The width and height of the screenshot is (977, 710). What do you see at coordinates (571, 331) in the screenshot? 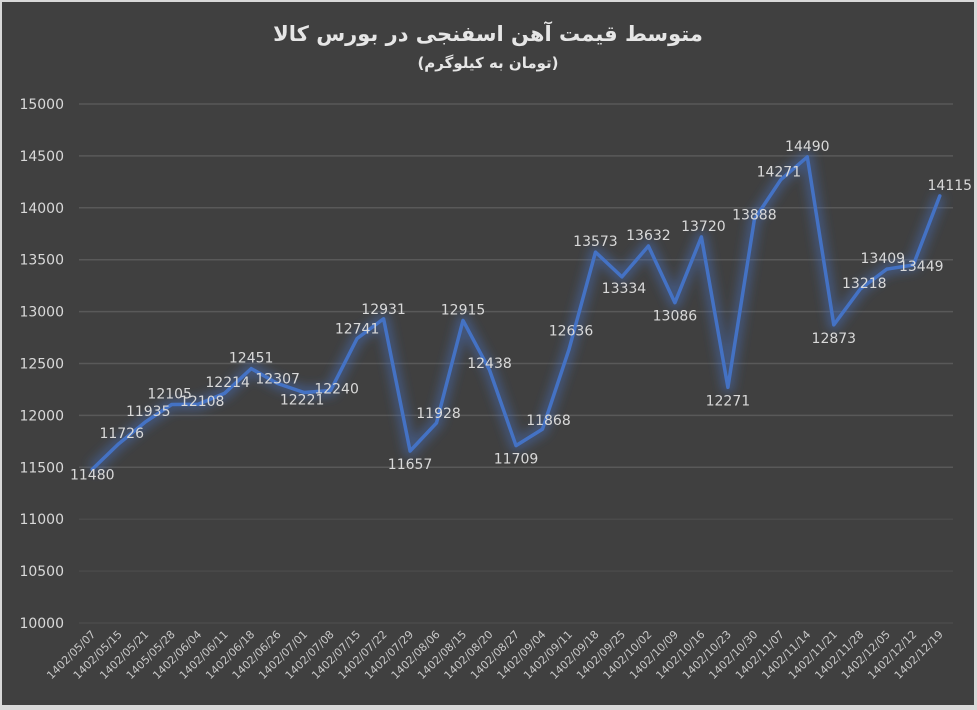
I see `data-label: 12636` at bounding box center [571, 331].